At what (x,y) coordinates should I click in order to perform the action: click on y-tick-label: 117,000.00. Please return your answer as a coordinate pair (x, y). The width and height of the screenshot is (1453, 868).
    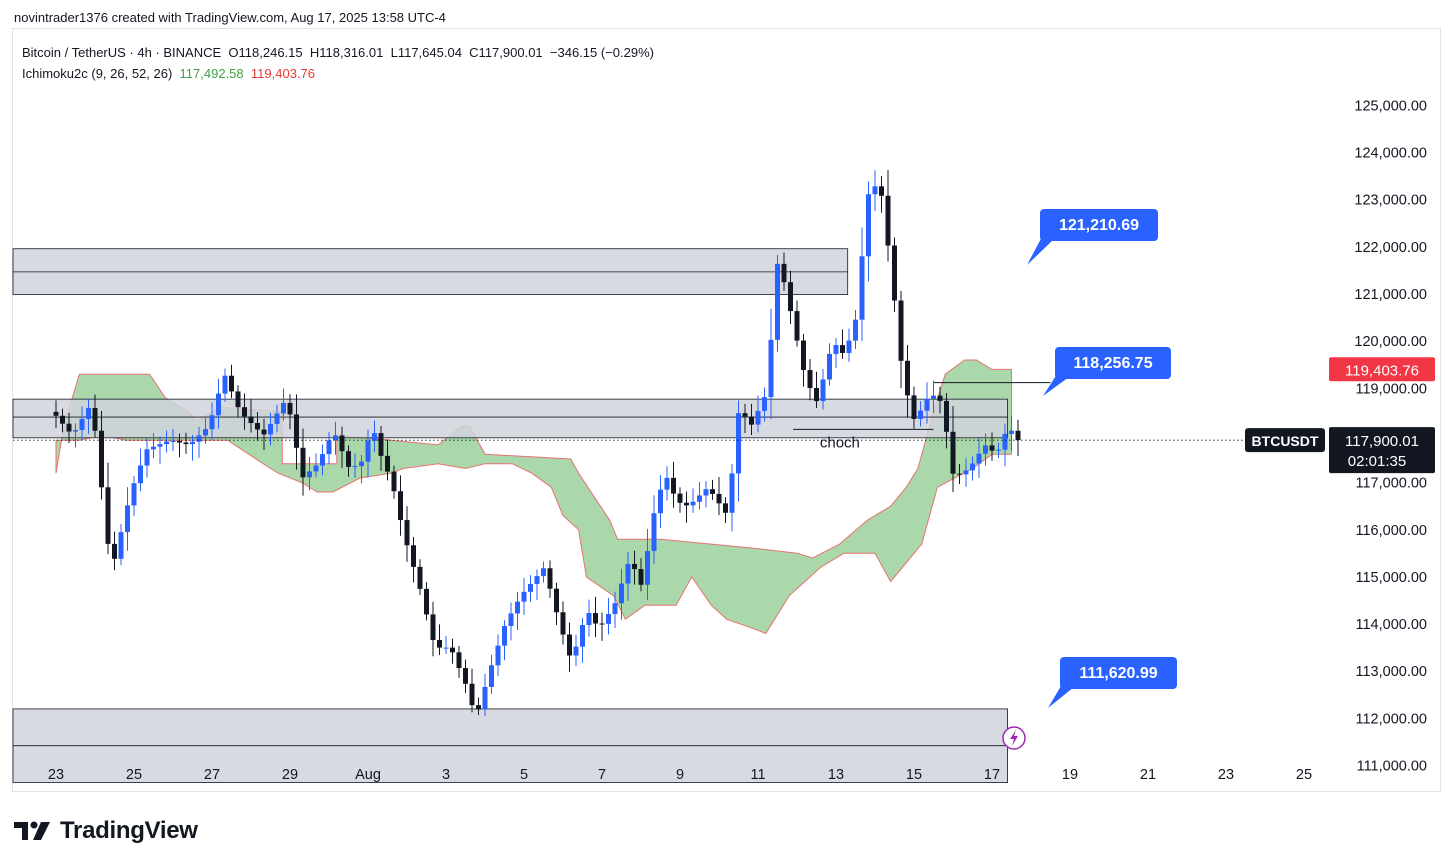
    Looking at the image, I should click on (1392, 484).